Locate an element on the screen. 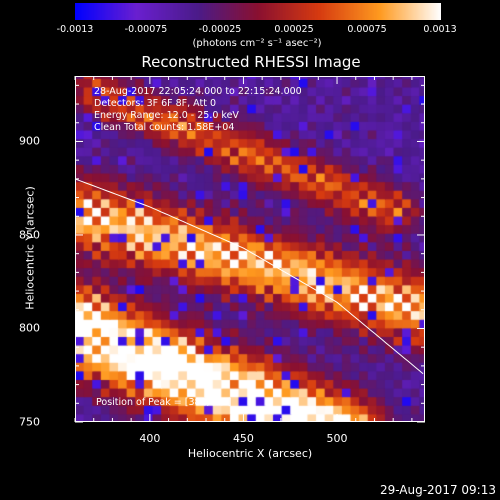  colorbar-tick: -0.0013 is located at coordinates (75, 29).